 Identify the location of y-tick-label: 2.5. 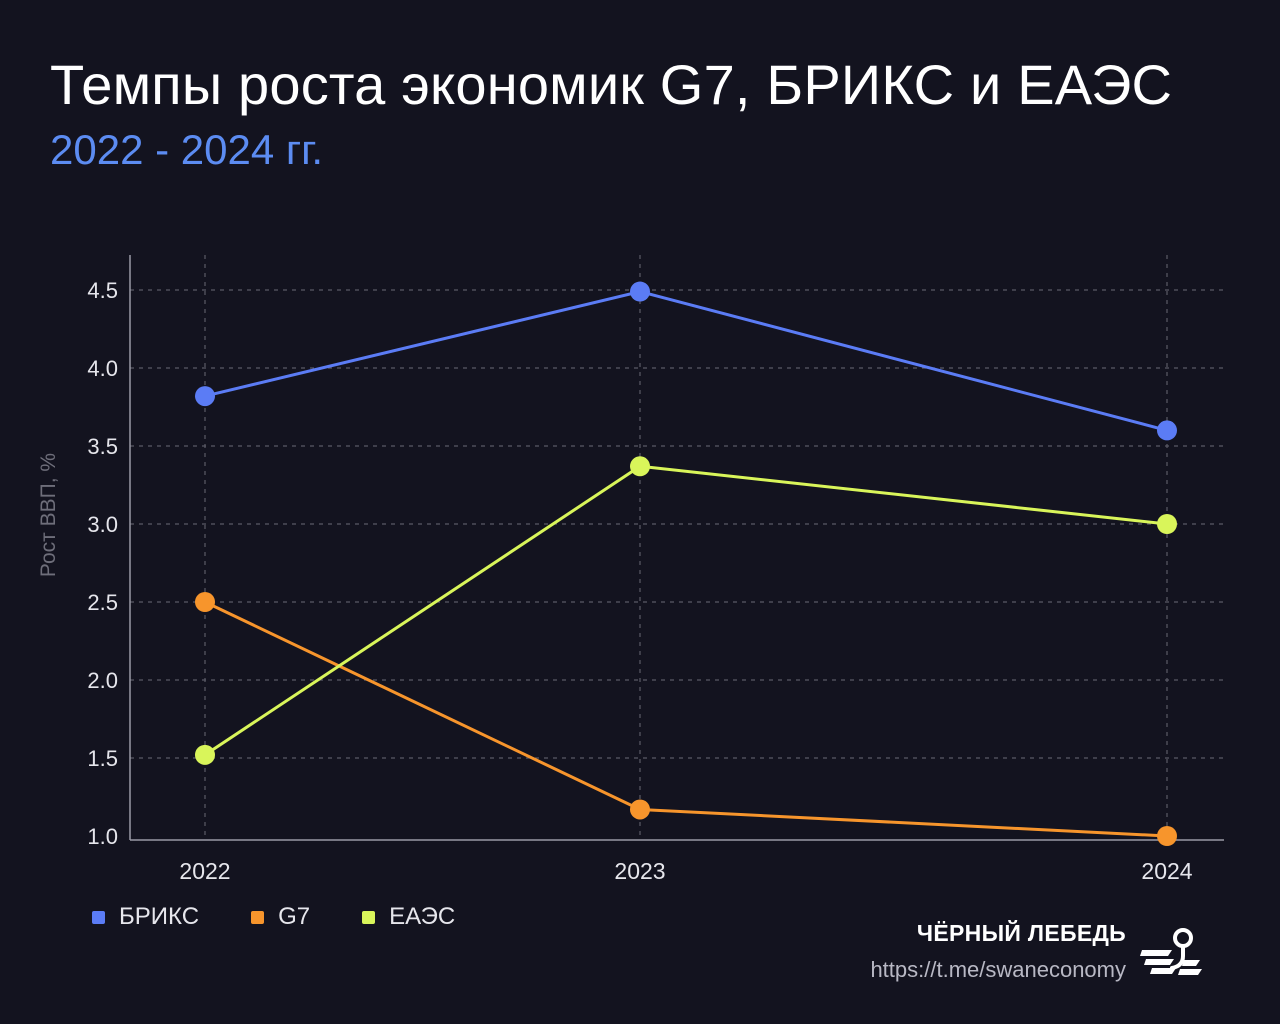
(102, 602).